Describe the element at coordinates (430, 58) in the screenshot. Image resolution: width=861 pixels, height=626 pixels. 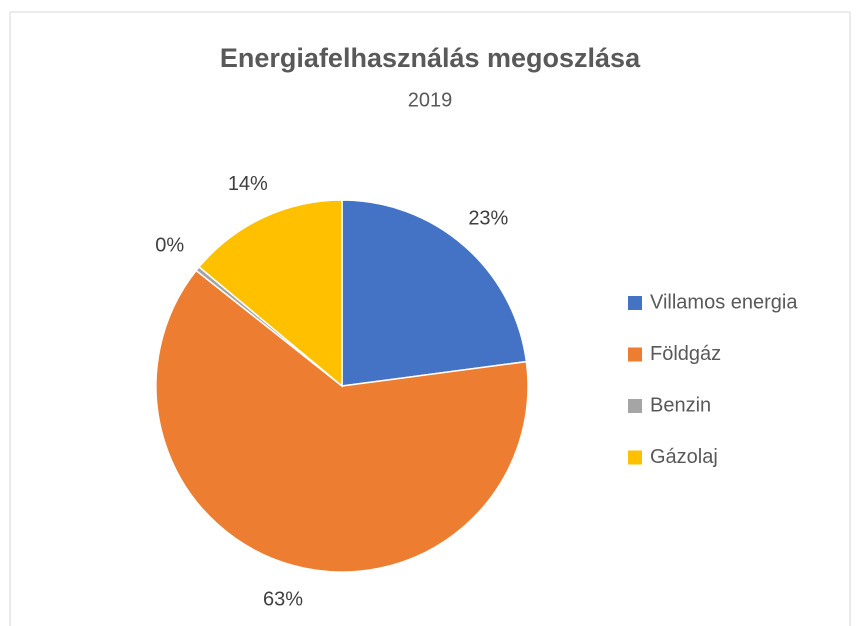
I see `chart-title: Energiafelhasználás megoszlása` at that location.